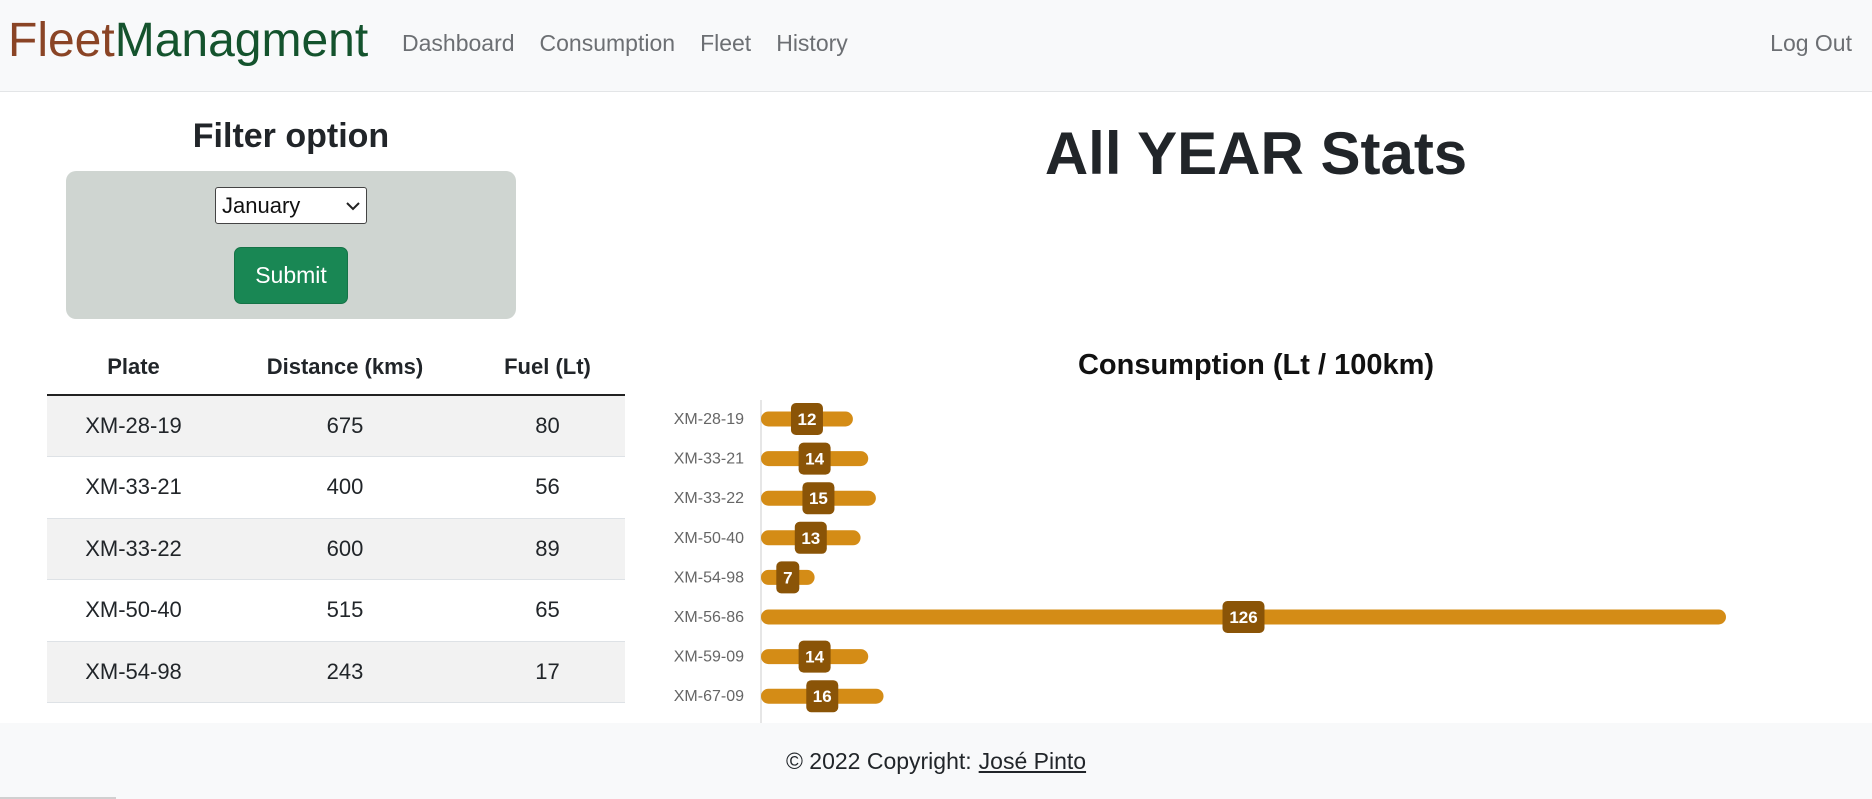 The image size is (1872, 799). I want to click on nav-link-history: History, so click(812, 43).